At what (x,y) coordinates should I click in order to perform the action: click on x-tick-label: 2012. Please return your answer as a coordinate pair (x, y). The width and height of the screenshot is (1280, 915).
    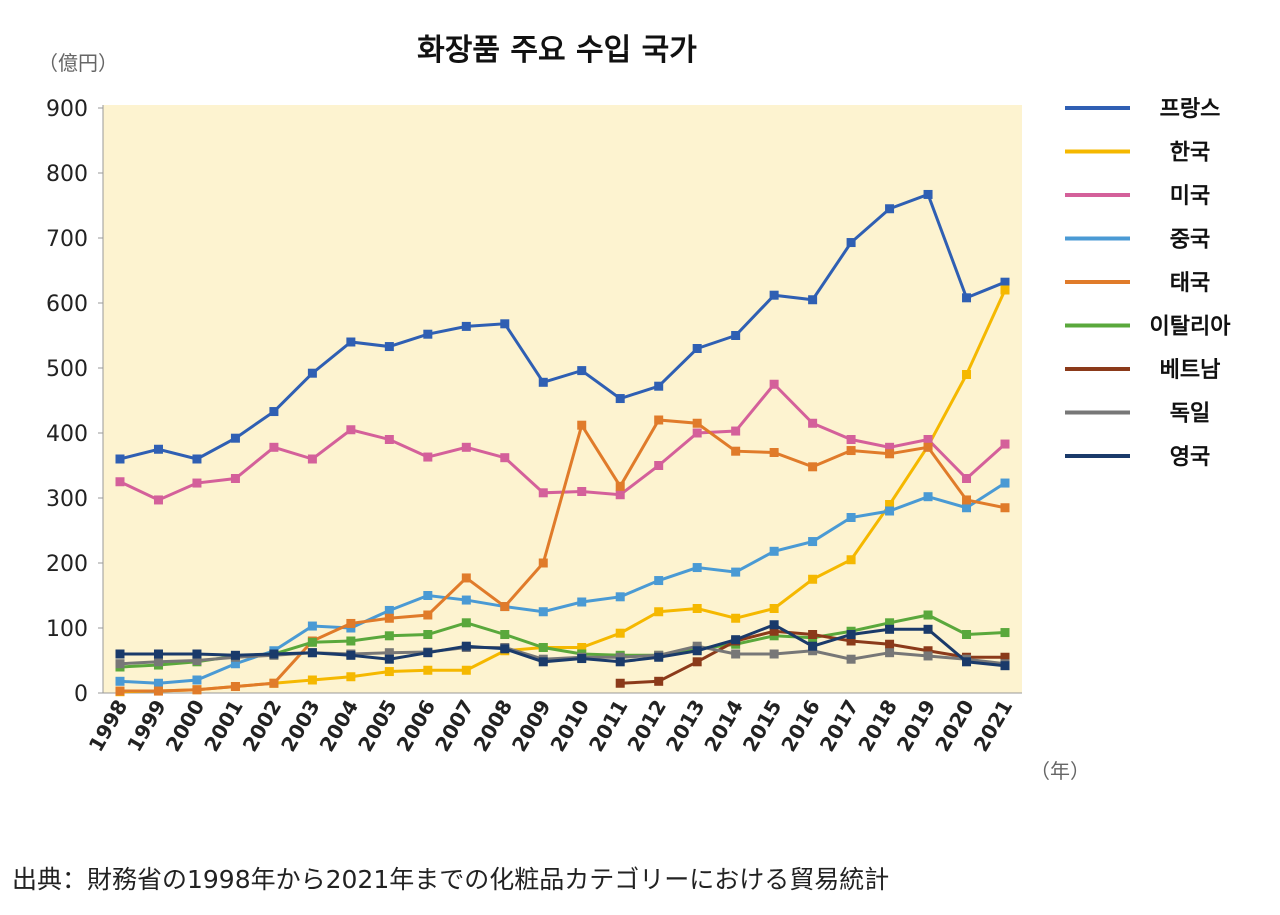
    Looking at the image, I should click on (646, 726).